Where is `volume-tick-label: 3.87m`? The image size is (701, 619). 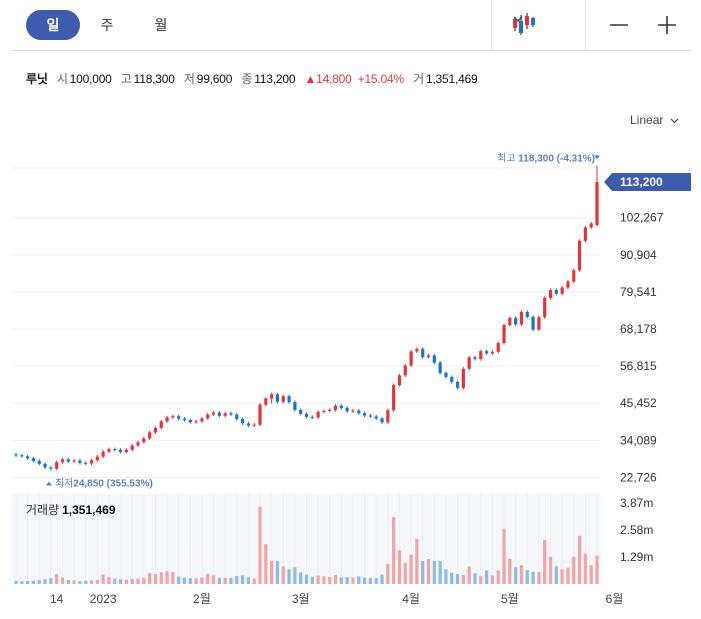
volume-tick-label: 3.87m is located at coordinates (636, 503).